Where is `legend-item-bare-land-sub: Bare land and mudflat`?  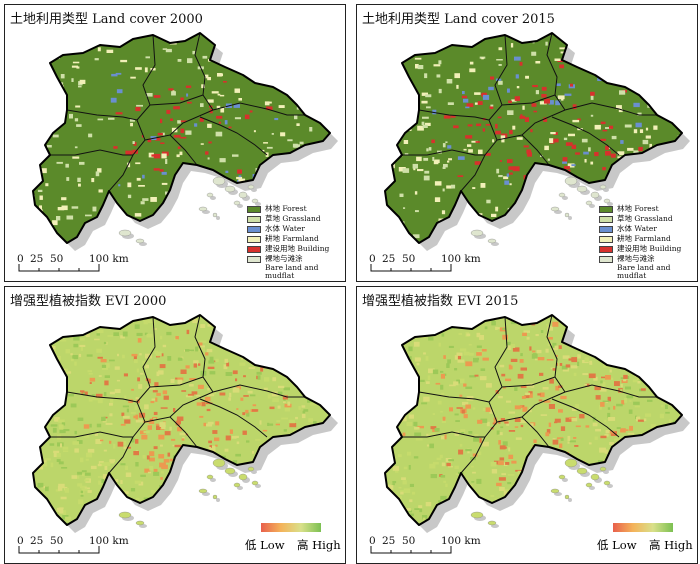
legend-item-bare-land-sub: Bare land and mudflat is located at coordinates (644, 271).